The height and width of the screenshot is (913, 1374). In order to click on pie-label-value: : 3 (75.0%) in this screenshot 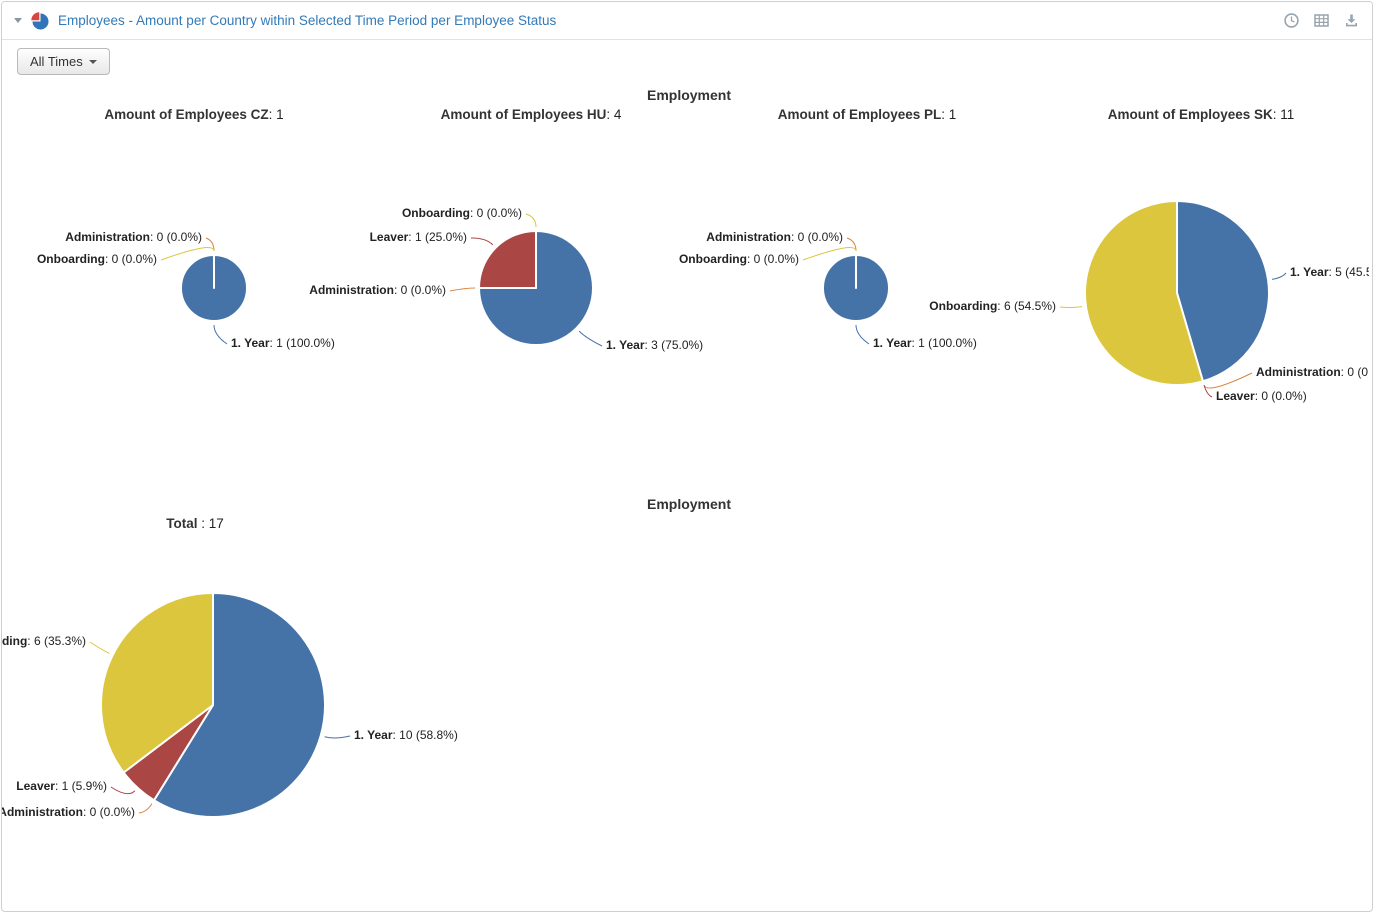, I will do `click(674, 345)`.